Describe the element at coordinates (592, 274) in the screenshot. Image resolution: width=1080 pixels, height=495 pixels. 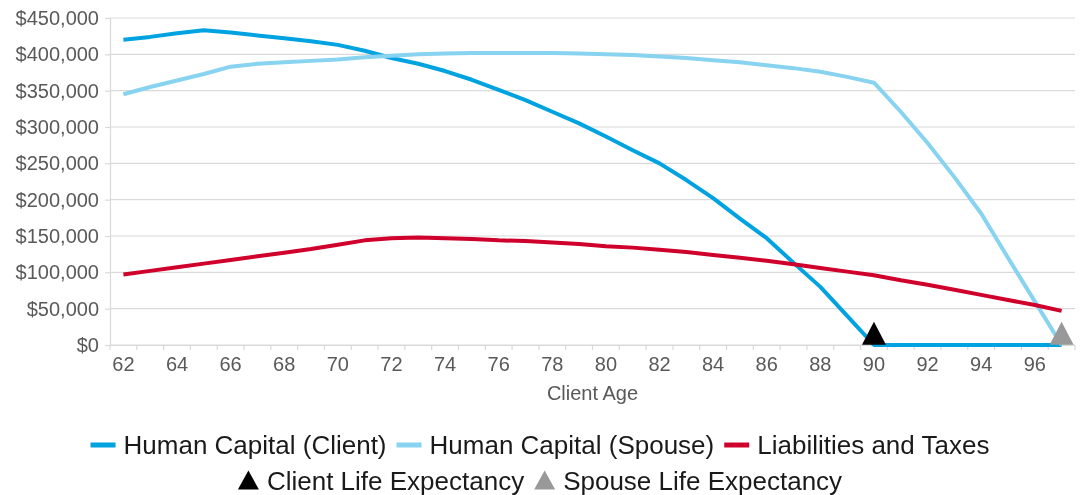
I see `line-series` at that location.